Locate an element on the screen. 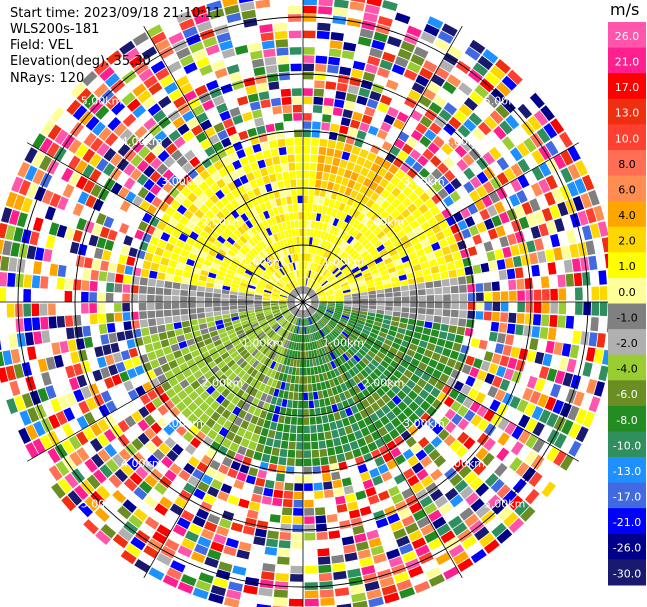 This screenshot has height=607, width=647. colorbar-swatch is located at coordinates (627, 418).